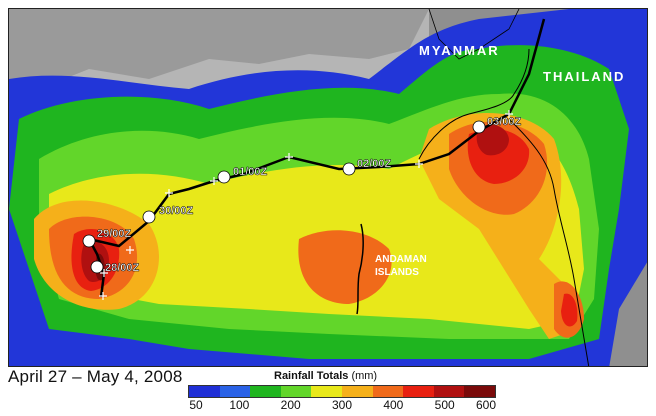 The height and width of the screenshot is (416, 656). I want to click on date-range-caption: April 27 – May 4, 2008, so click(95, 376).